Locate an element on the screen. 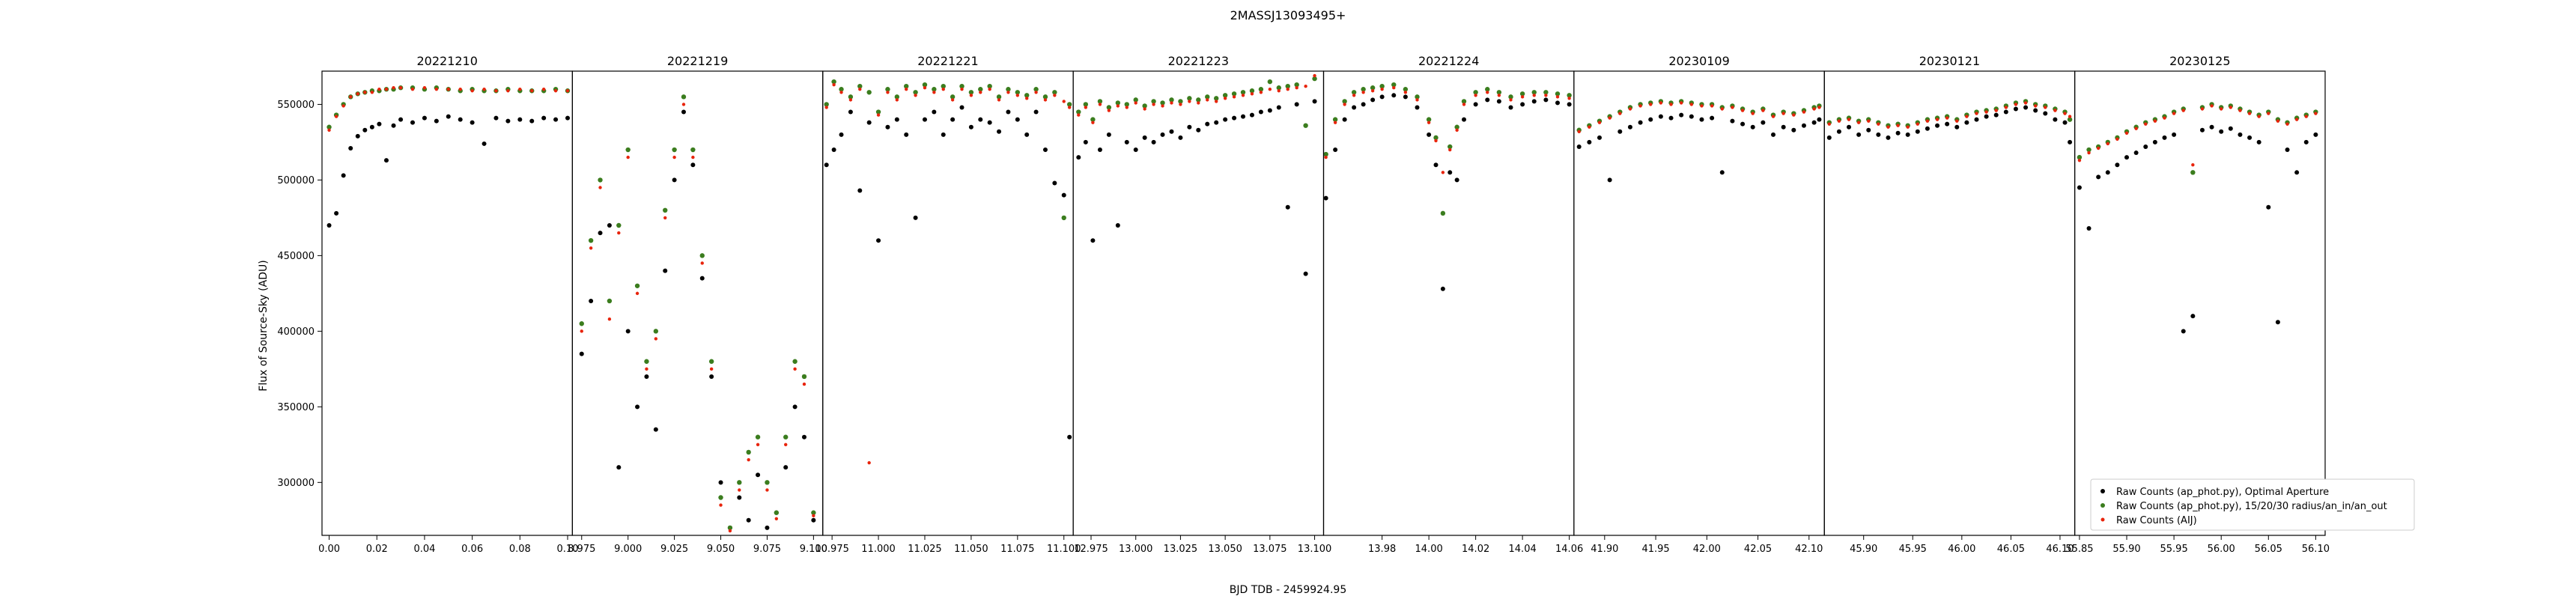 Image resolution: width=2576 pixels, height=602 pixels. x-tick-label: 8.975 is located at coordinates (581, 549).